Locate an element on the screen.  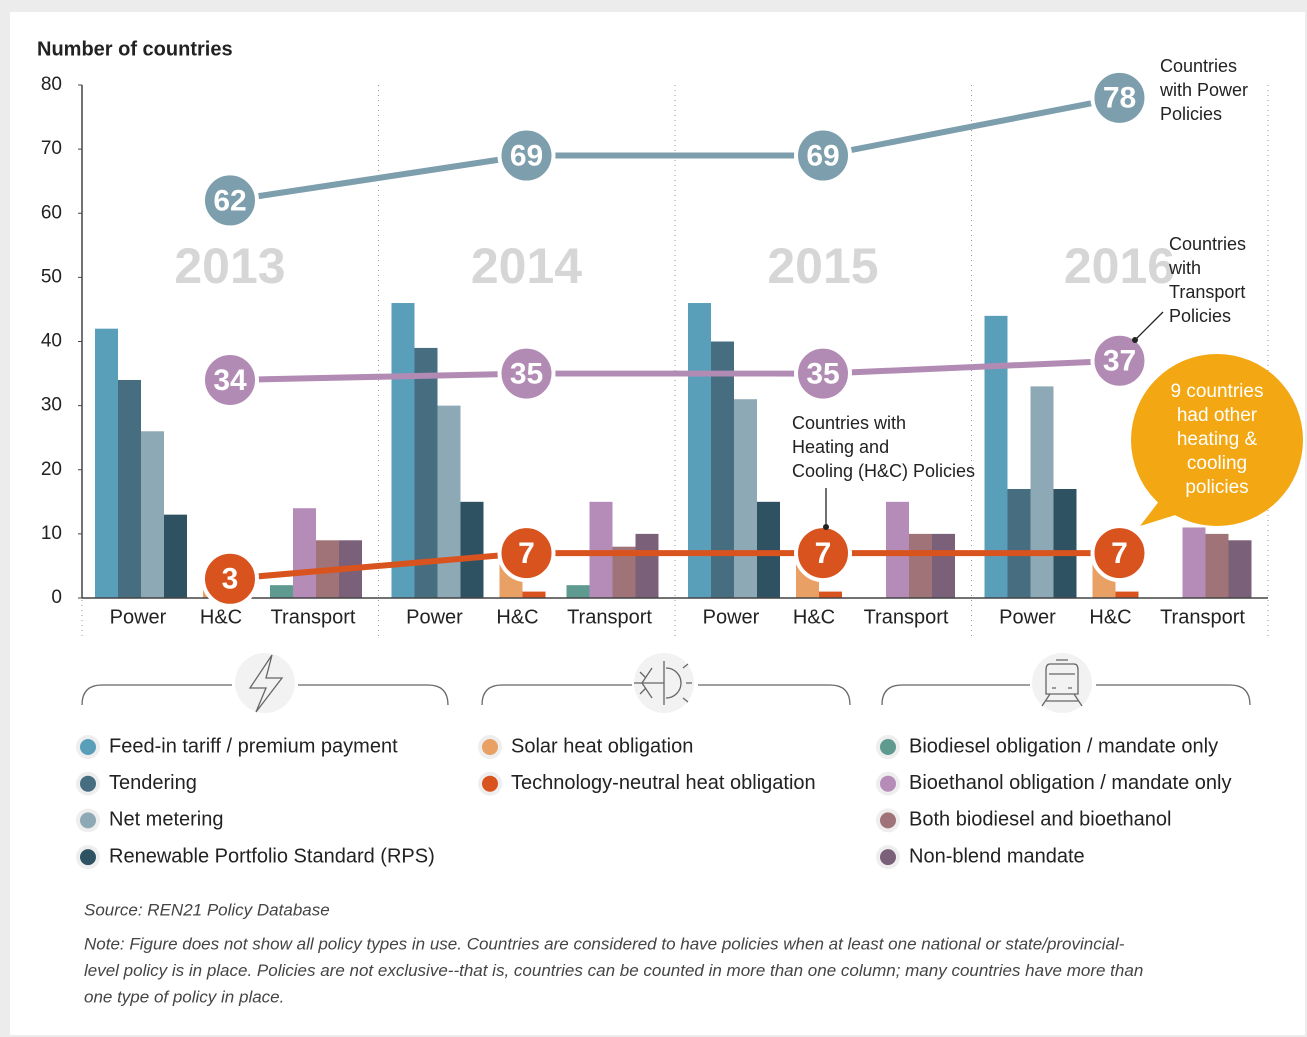
line-annotation: with is located at coordinates (1184, 268).